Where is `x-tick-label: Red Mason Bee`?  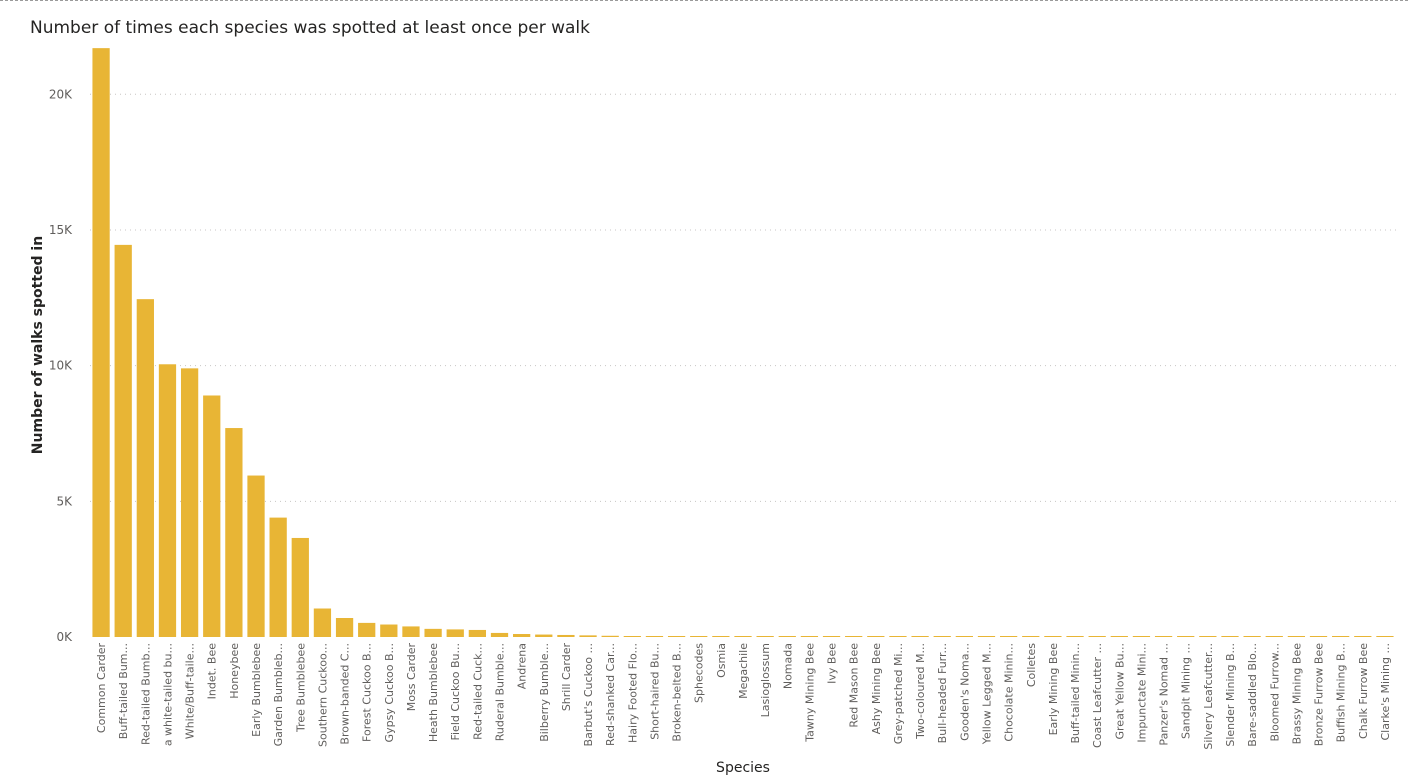
x-tick-label: Red Mason Bee is located at coordinates (854, 685).